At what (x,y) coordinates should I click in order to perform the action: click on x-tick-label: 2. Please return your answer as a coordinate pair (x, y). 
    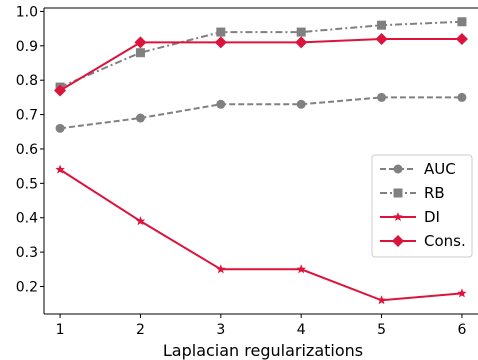
    Looking at the image, I should click on (140, 330).